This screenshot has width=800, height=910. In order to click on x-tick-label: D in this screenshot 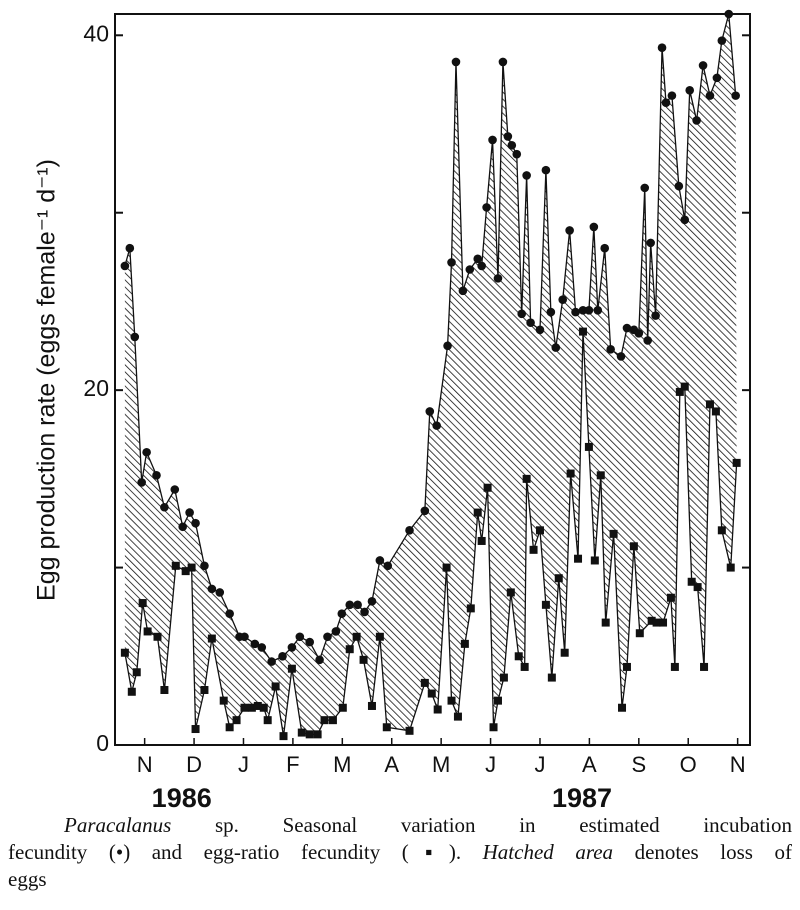, I will do `click(194, 764)`.